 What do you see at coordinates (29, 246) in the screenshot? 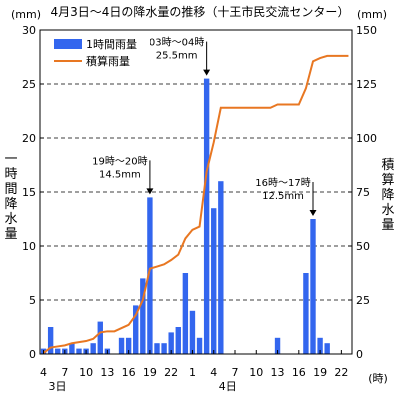
I see `left-tick-label: 10` at bounding box center [29, 246].